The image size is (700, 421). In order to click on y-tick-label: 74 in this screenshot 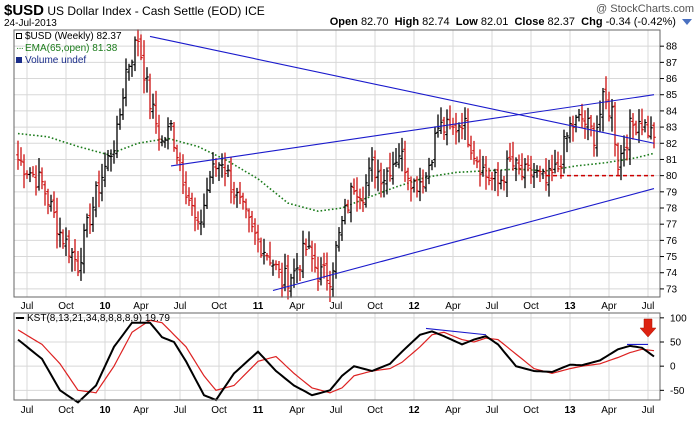, I will do `click(672, 273)`.